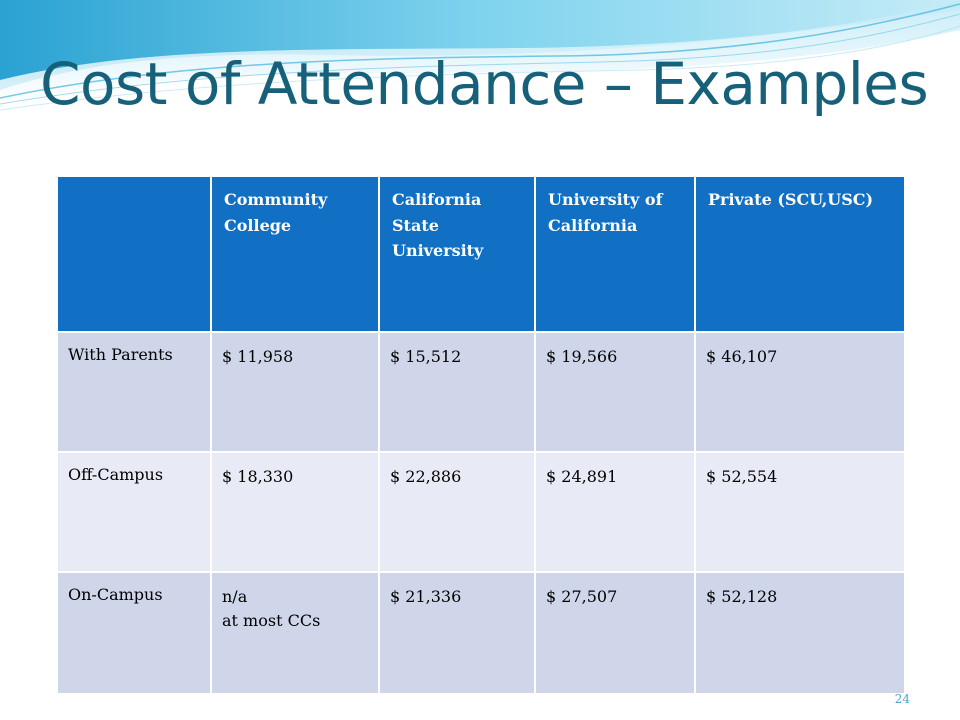 Image resolution: width=960 pixels, height=720 pixels. Describe the element at coordinates (457, 512) in the screenshot. I see `cell-value: $ 22,886` at that location.